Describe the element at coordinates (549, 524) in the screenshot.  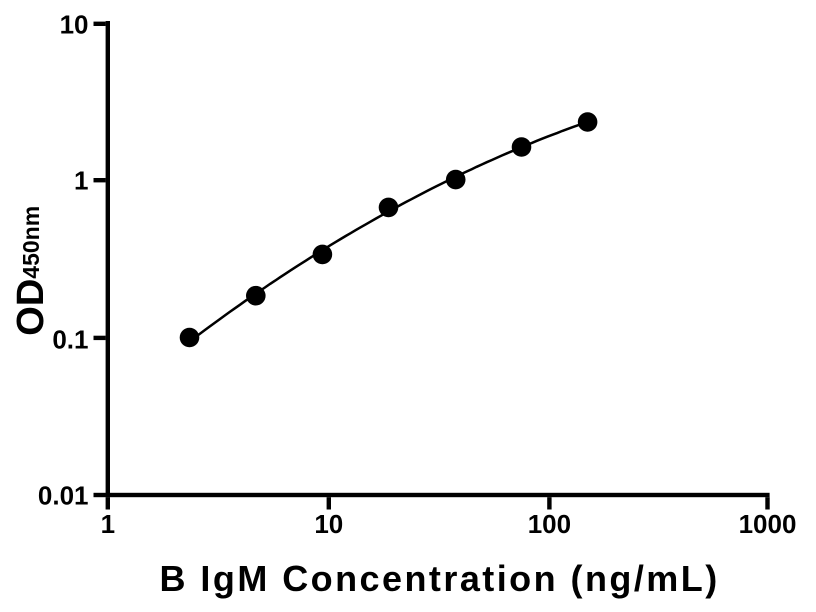
I see `svg-text: 100` at that location.